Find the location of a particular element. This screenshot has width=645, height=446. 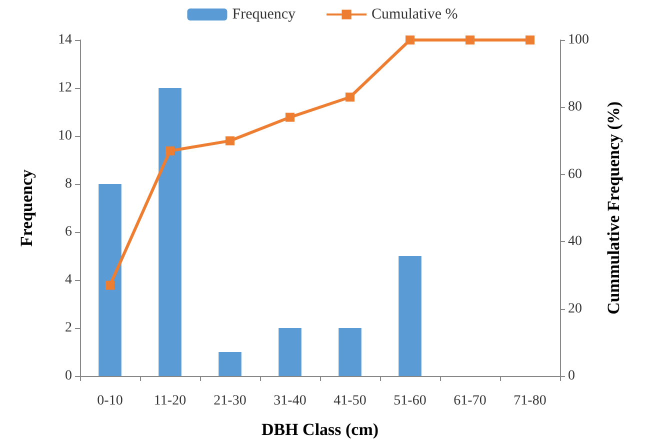

x-tick-label: 21-30 is located at coordinates (230, 401).